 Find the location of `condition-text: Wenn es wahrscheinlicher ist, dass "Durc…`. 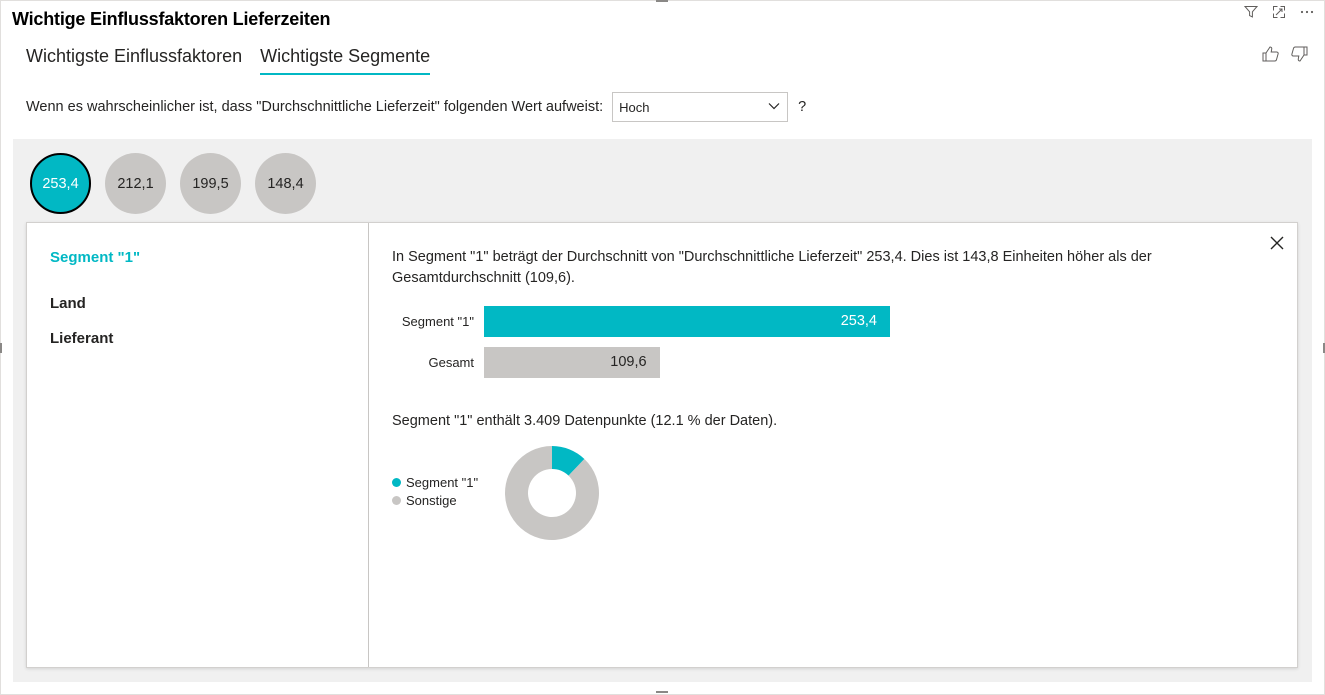

condition-text: Wenn es wahrscheinlicher ist, dass "Durc… is located at coordinates (315, 107).